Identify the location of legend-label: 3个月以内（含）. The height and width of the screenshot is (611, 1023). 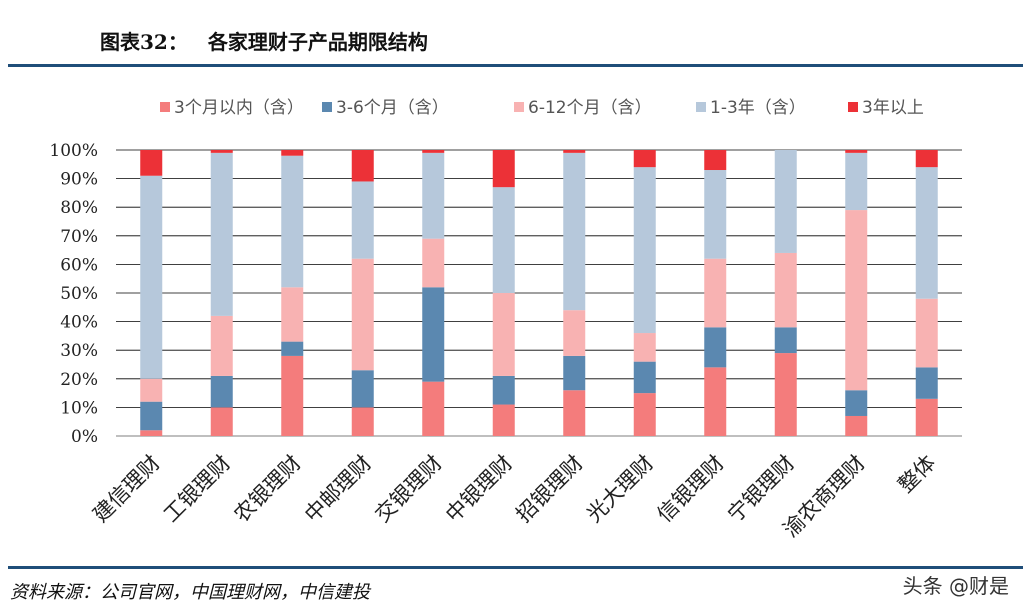
(239, 108).